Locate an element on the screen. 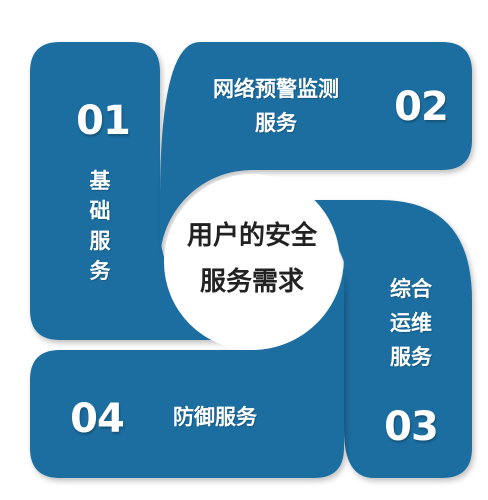 The width and height of the screenshot is (488, 500). panel-03-label-line2: 运维 is located at coordinates (411, 323).